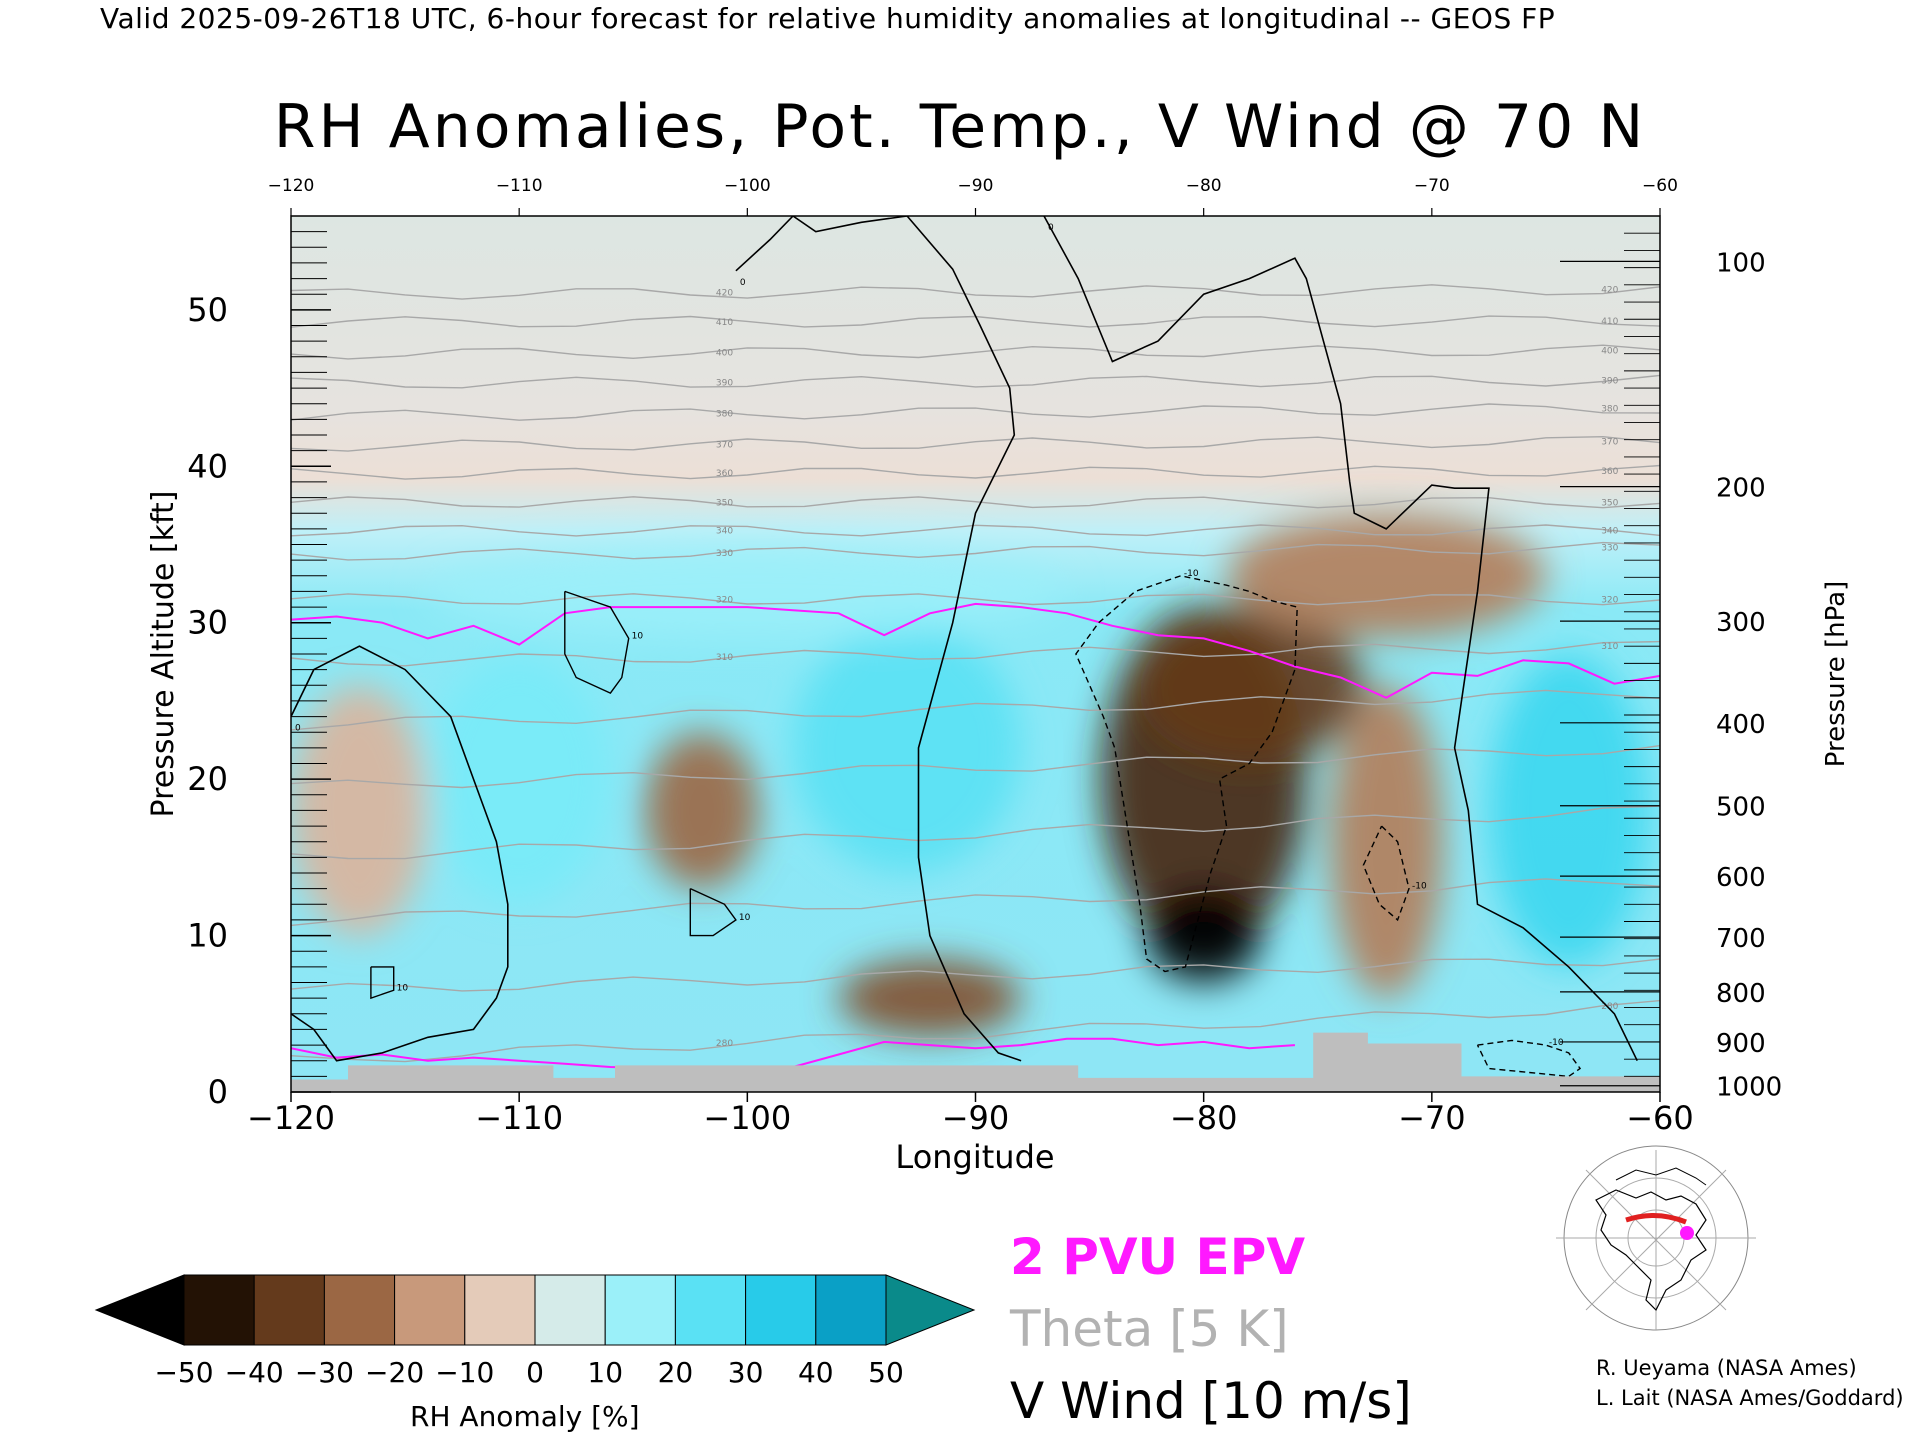 The image size is (1920, 1440). I want to click on chart-title: RH Anomalies, Pot. Temp., V Wind @ 70 N, so click(960, 127).